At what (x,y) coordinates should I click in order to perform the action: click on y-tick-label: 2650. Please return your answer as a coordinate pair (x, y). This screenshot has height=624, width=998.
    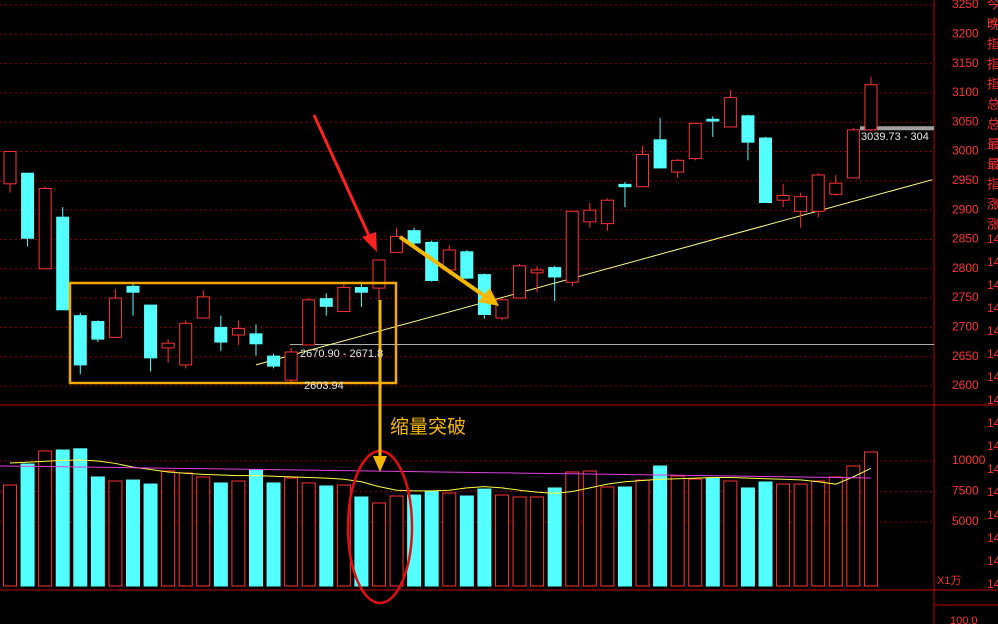
    Looking at the image, I should click on (965, 356).